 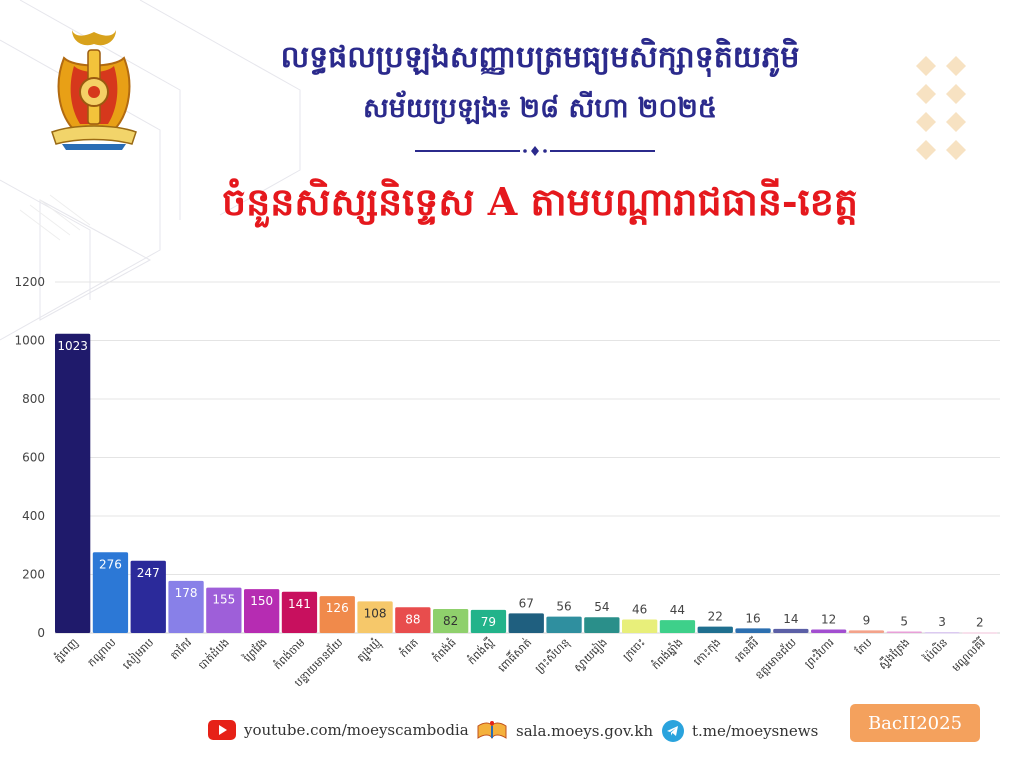 What do you see at coordinates (223, 600) in the screenshot?
I see `data-label: 155` at bounding box center [223, 600].